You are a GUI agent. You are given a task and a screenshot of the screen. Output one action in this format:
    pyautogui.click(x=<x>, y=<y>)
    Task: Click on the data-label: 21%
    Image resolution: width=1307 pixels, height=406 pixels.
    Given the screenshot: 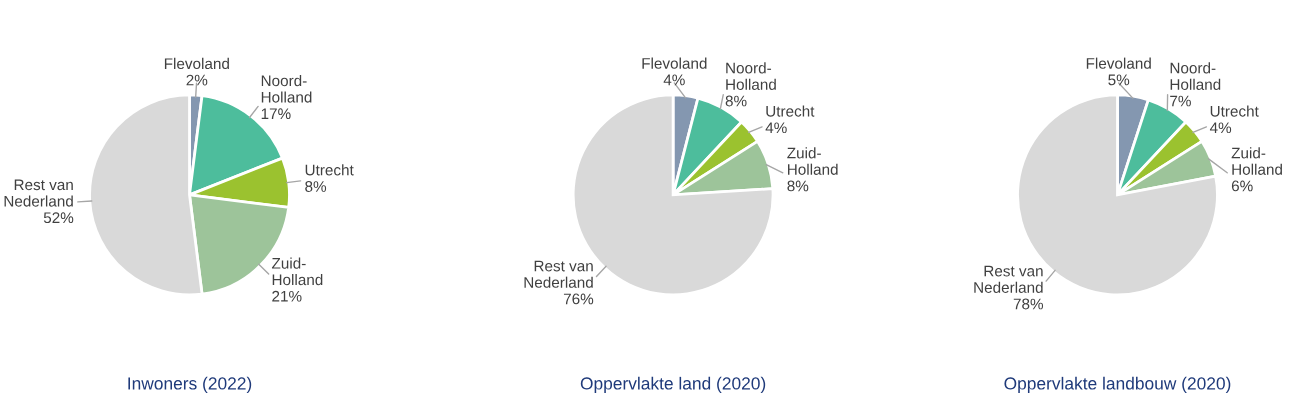 What is the action you would take?
    pyautogui.click(x=287, y=296)
    